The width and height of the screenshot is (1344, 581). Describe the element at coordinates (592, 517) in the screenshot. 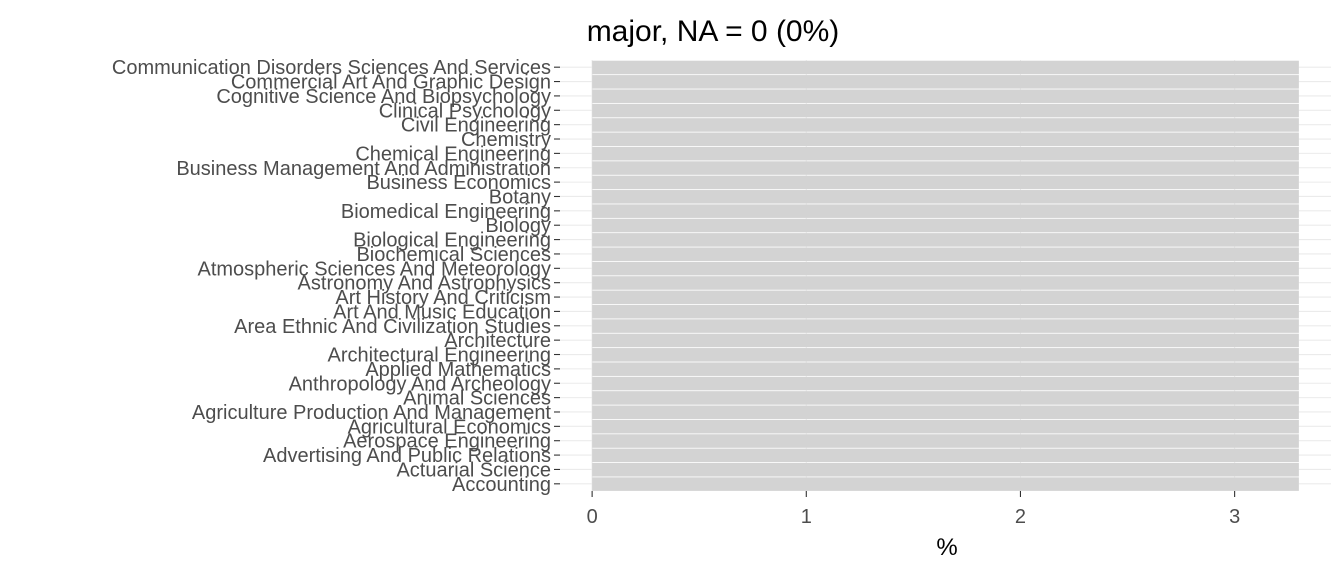

I see `x-tick-label: 0` at that location.